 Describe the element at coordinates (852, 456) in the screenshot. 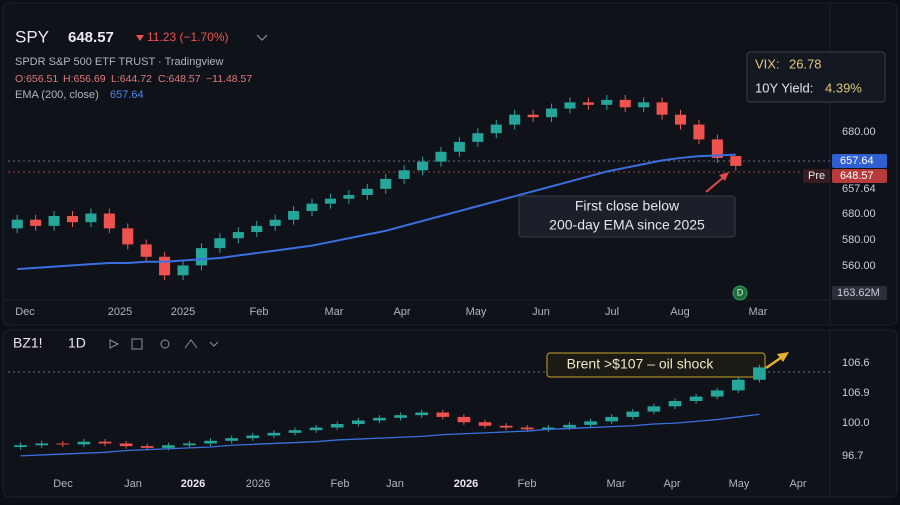

I see `price-label: 96.7` at that location.